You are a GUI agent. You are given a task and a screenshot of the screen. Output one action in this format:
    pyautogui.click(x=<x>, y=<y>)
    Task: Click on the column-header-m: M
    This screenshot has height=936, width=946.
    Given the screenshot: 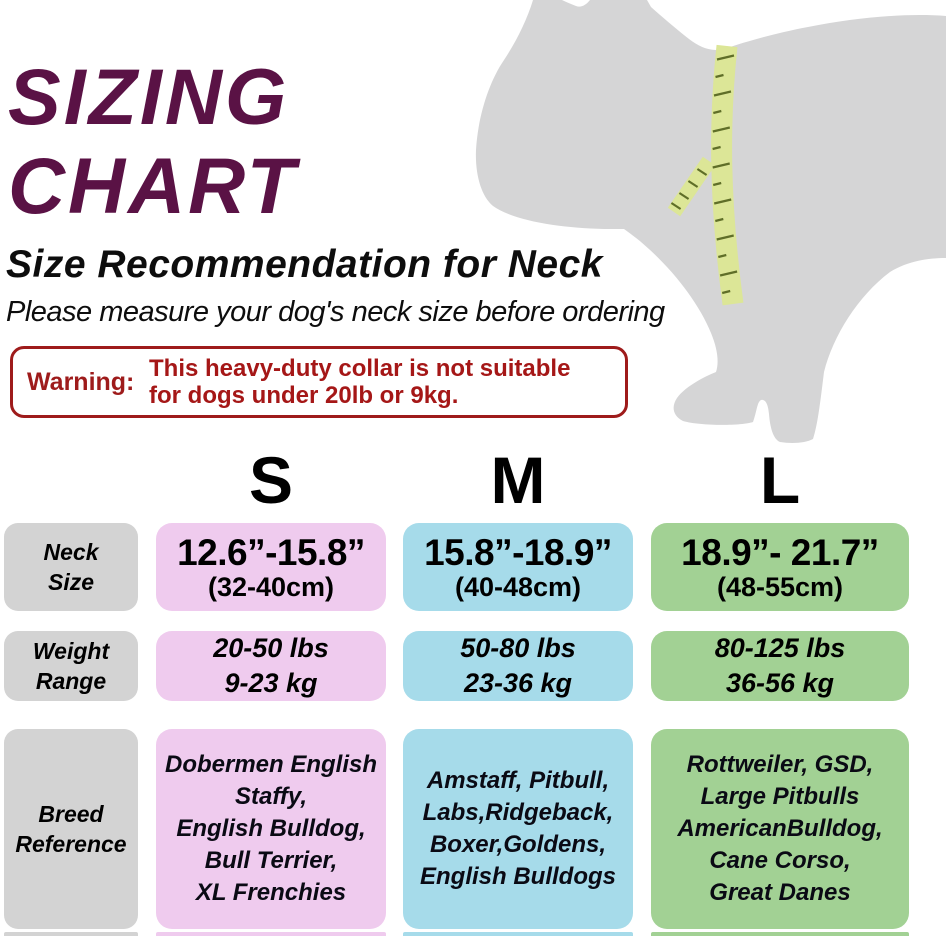 What is the action you would take?
    pyautogui.click(x=518, y=480)
    